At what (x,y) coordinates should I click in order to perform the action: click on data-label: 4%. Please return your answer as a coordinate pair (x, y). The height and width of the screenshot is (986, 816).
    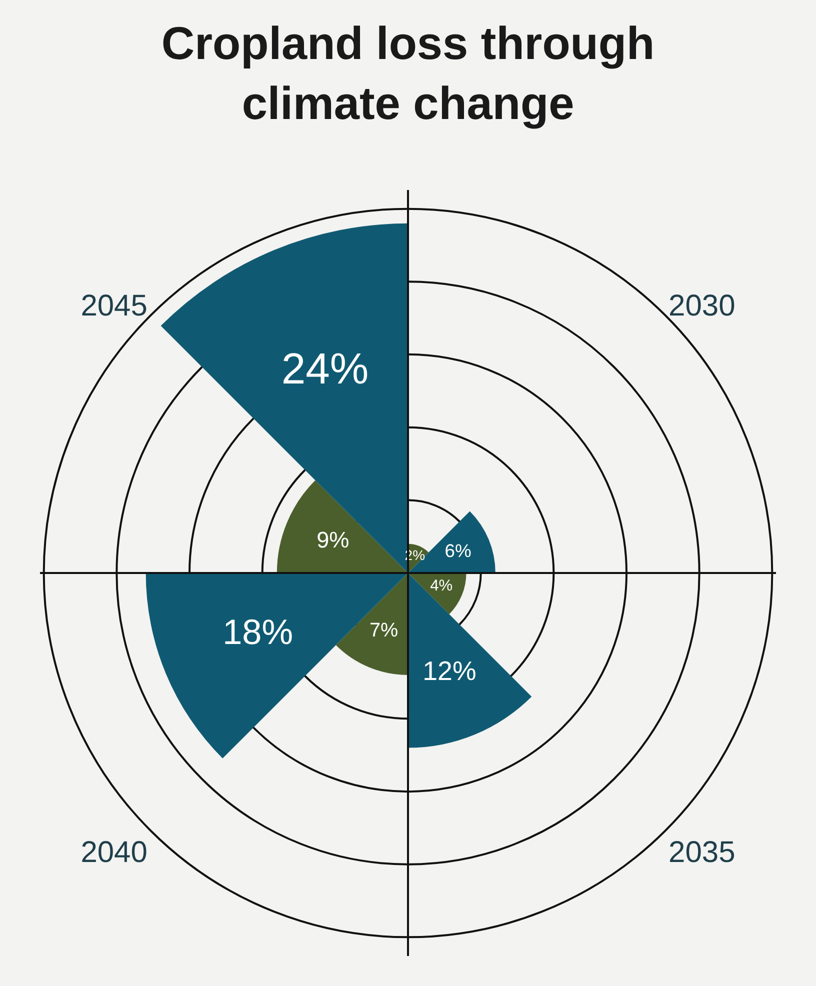
    Looking at the image, I should click on (441, 586).